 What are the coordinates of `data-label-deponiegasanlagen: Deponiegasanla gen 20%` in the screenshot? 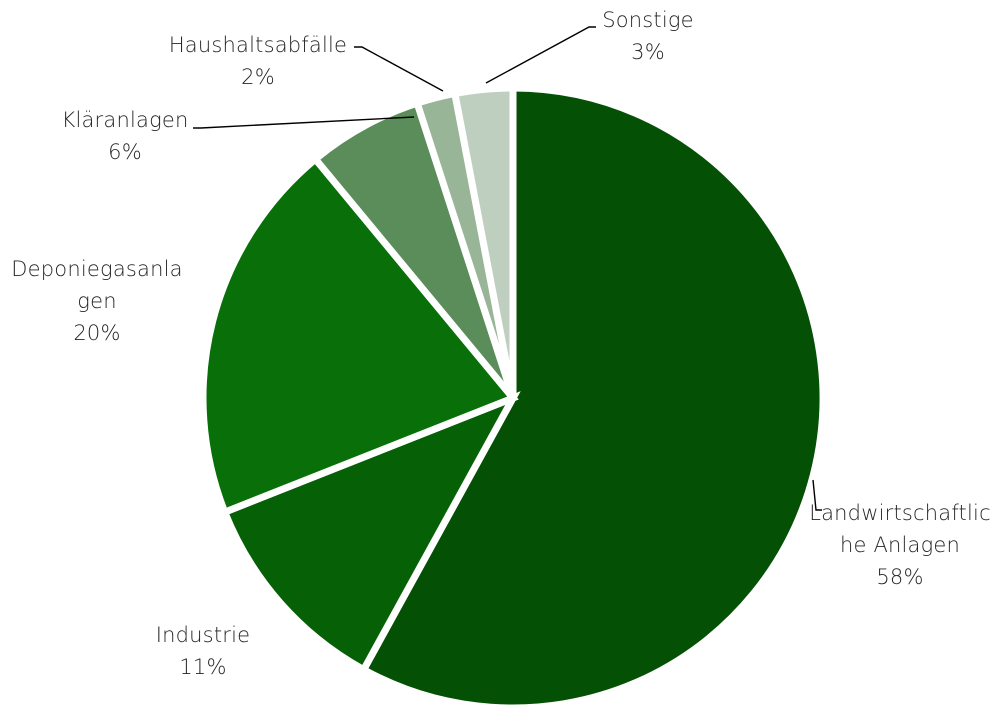 It's located at (96, 301).